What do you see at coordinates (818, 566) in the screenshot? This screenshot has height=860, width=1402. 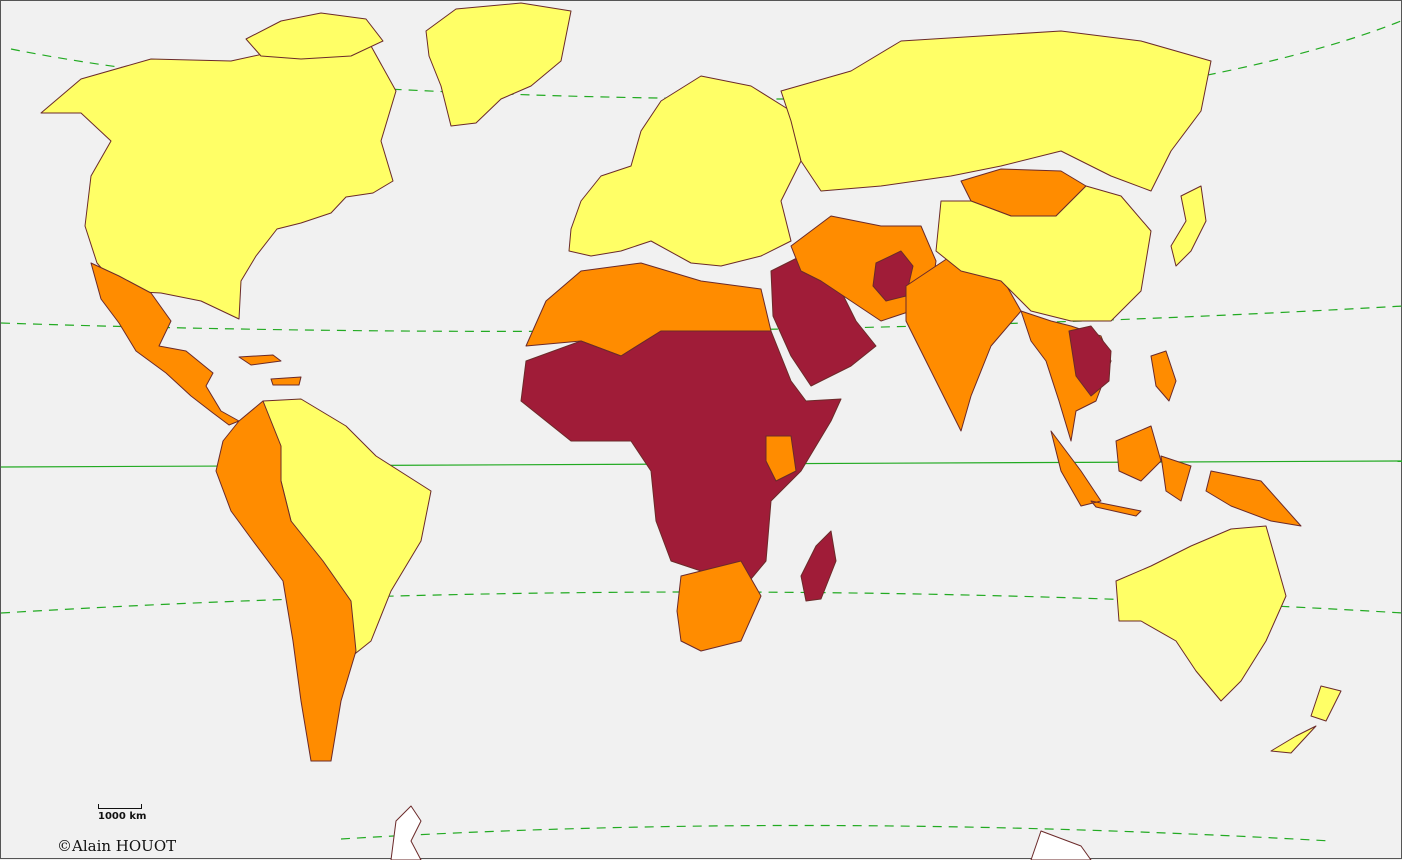 I see `region-madagascar` at bounding box center [818, 566].